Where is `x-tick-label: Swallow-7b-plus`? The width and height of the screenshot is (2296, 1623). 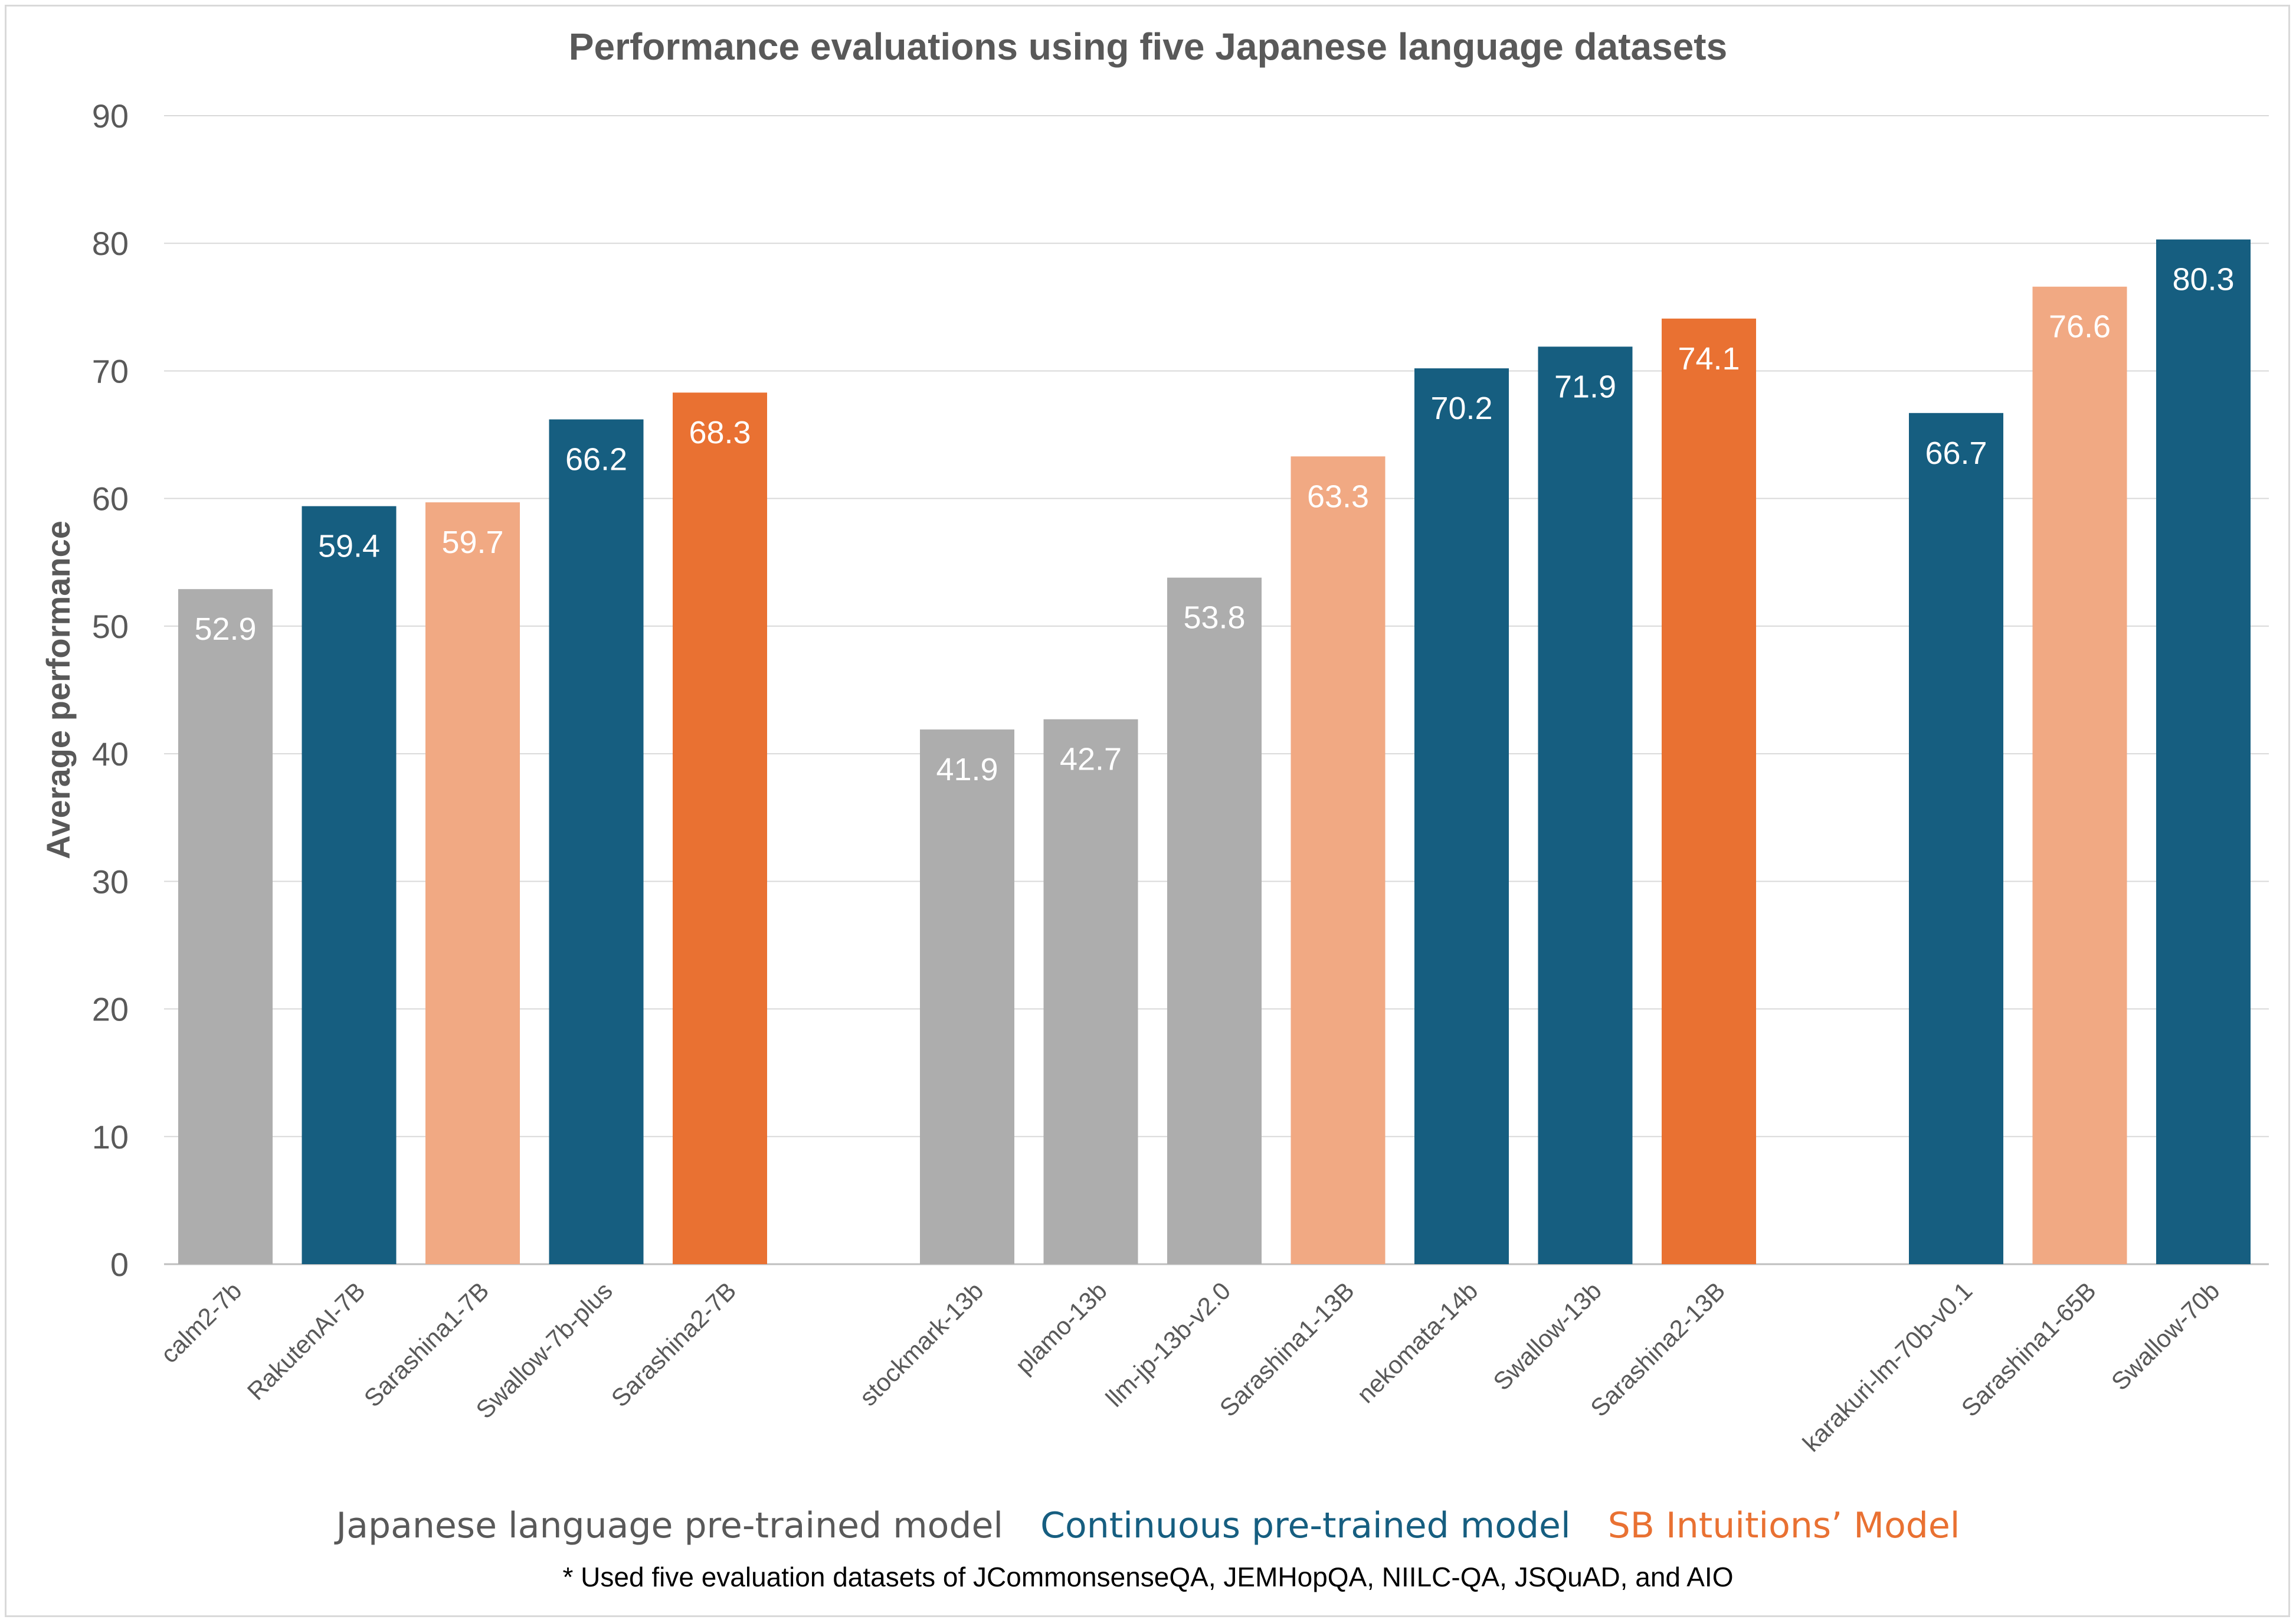 x-tick-label: Swallow-7b-plus is located at coordinates (543, 1350).